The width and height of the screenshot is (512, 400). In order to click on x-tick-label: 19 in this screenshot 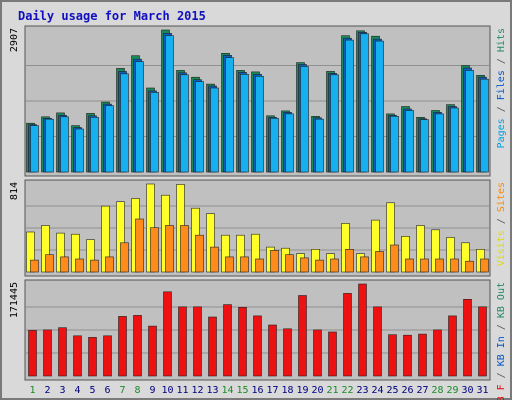, I will do `click(302, 390)`.